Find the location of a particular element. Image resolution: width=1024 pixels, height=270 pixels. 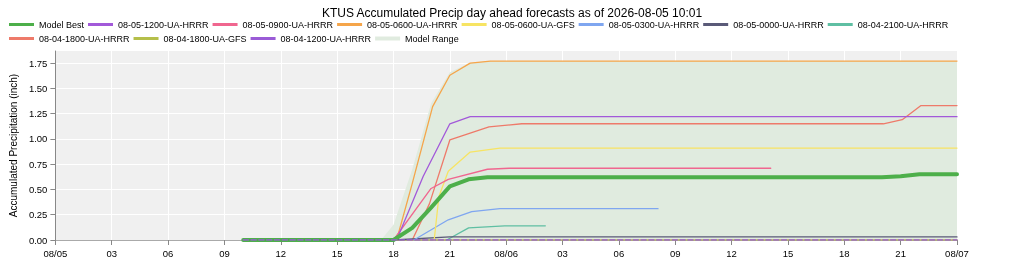

y-tick-label: 1.00 is located at coordinates (38, 139).